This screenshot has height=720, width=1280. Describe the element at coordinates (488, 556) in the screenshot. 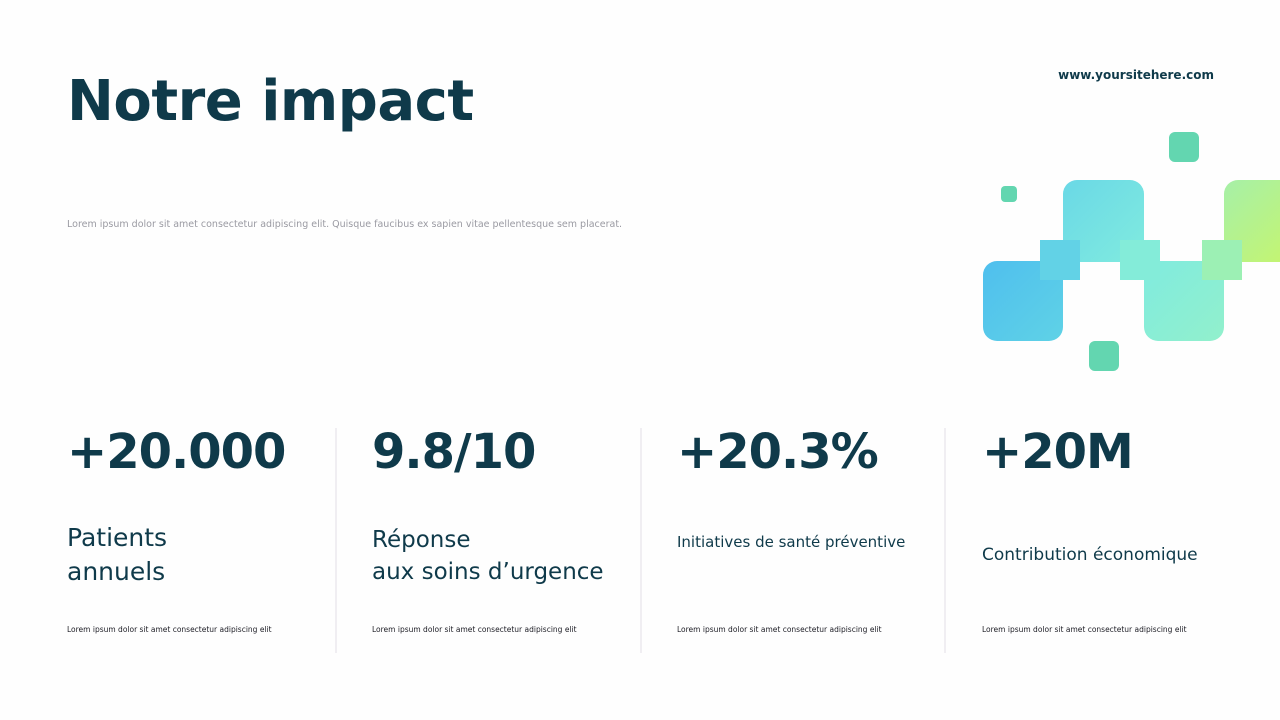

I see `stat-label: Réponse aux soins d’urgence` at that location.